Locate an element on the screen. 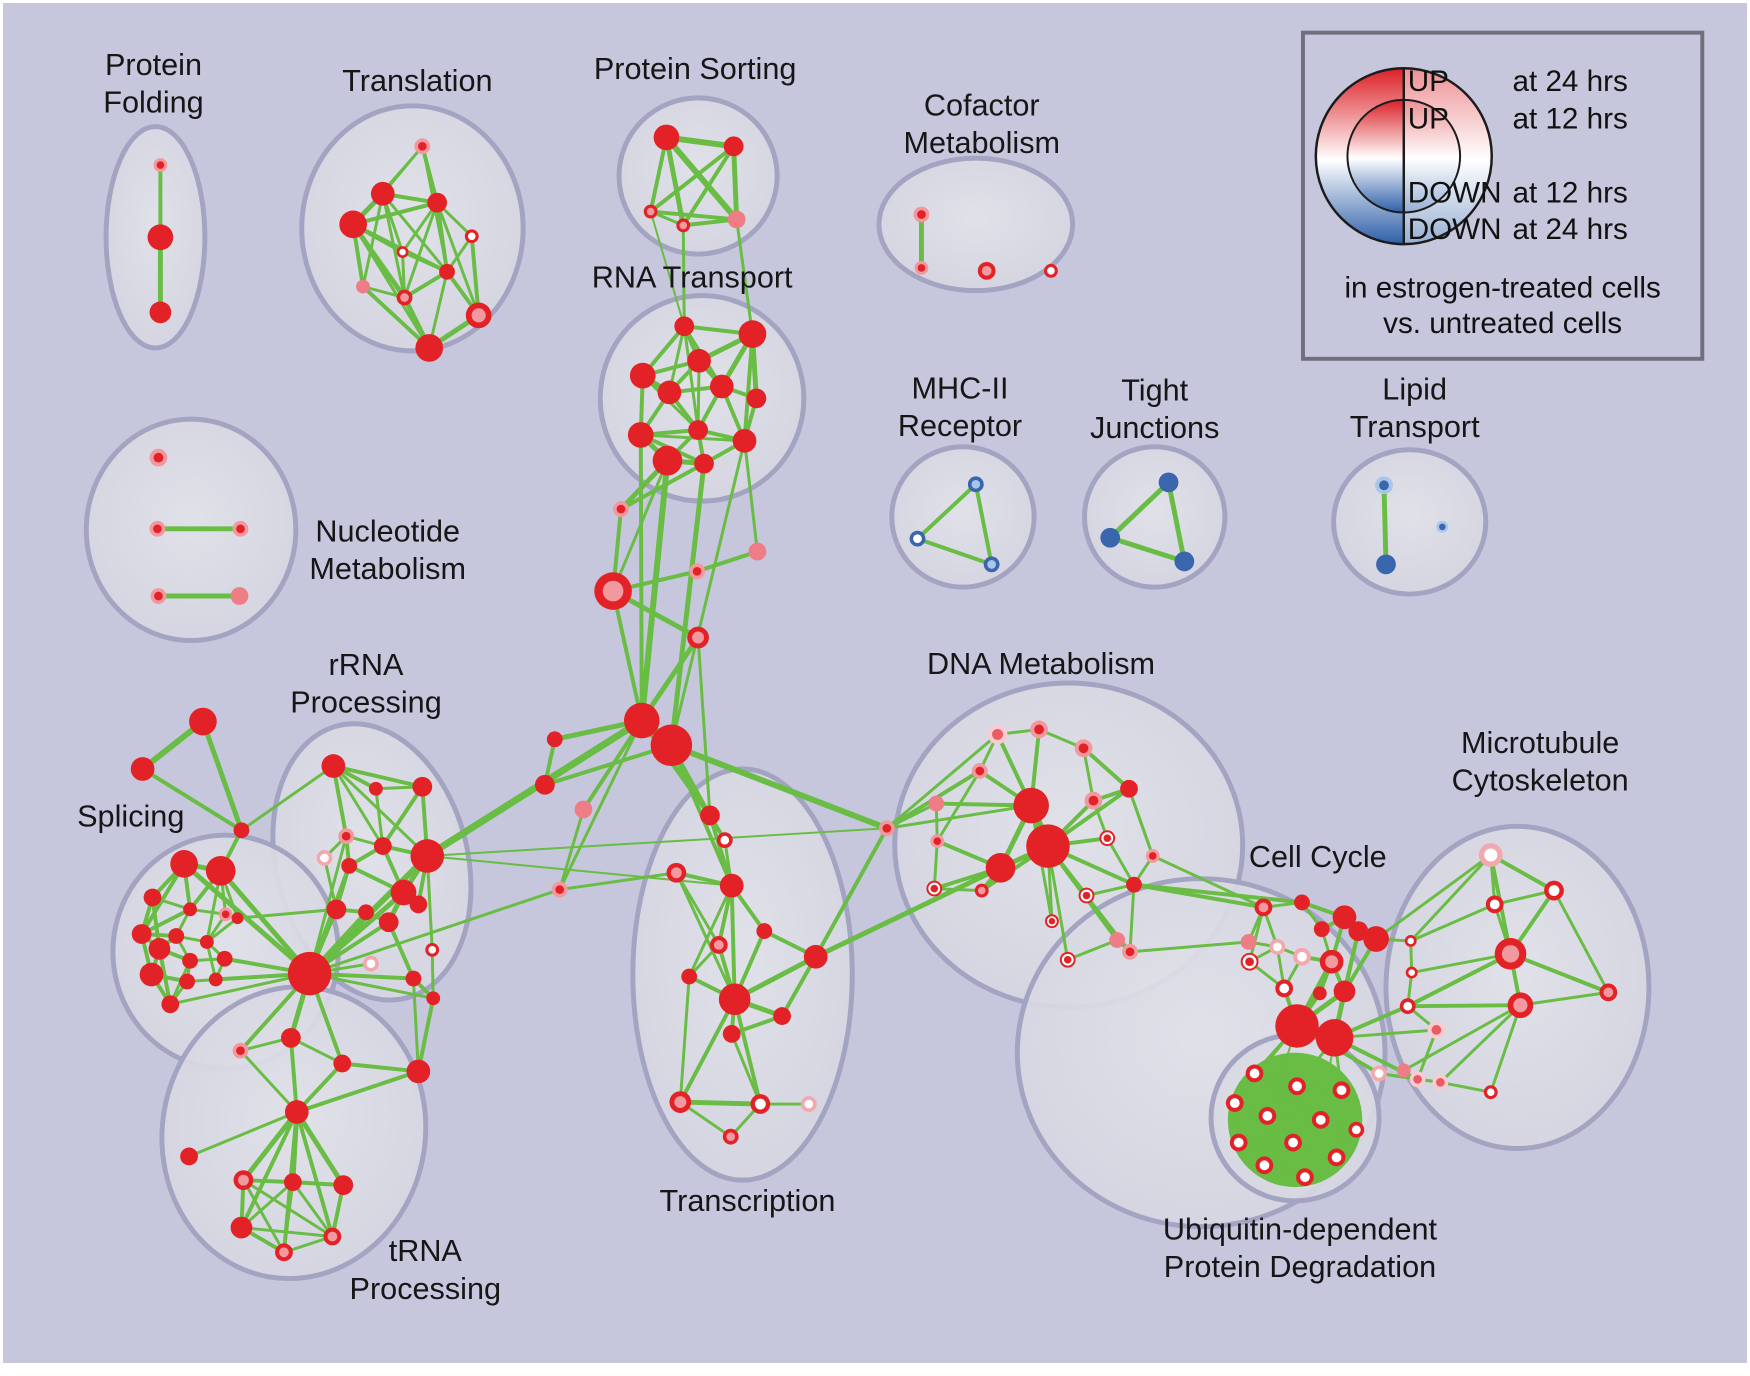  network-node-core-rr0 is located at coordinates (333, 766).